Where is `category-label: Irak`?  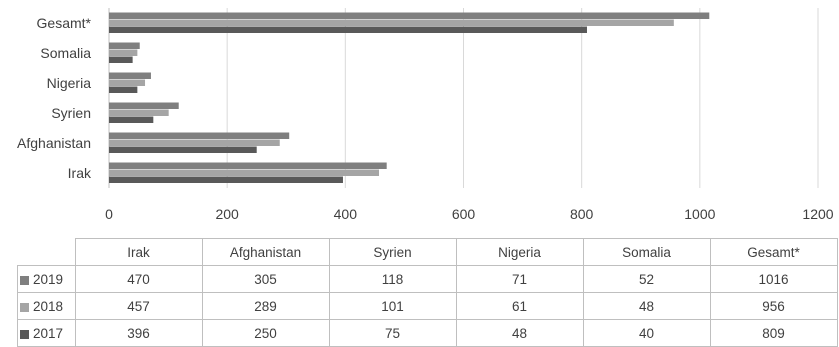
category-label: Irak is located at coordinates (80, 173).